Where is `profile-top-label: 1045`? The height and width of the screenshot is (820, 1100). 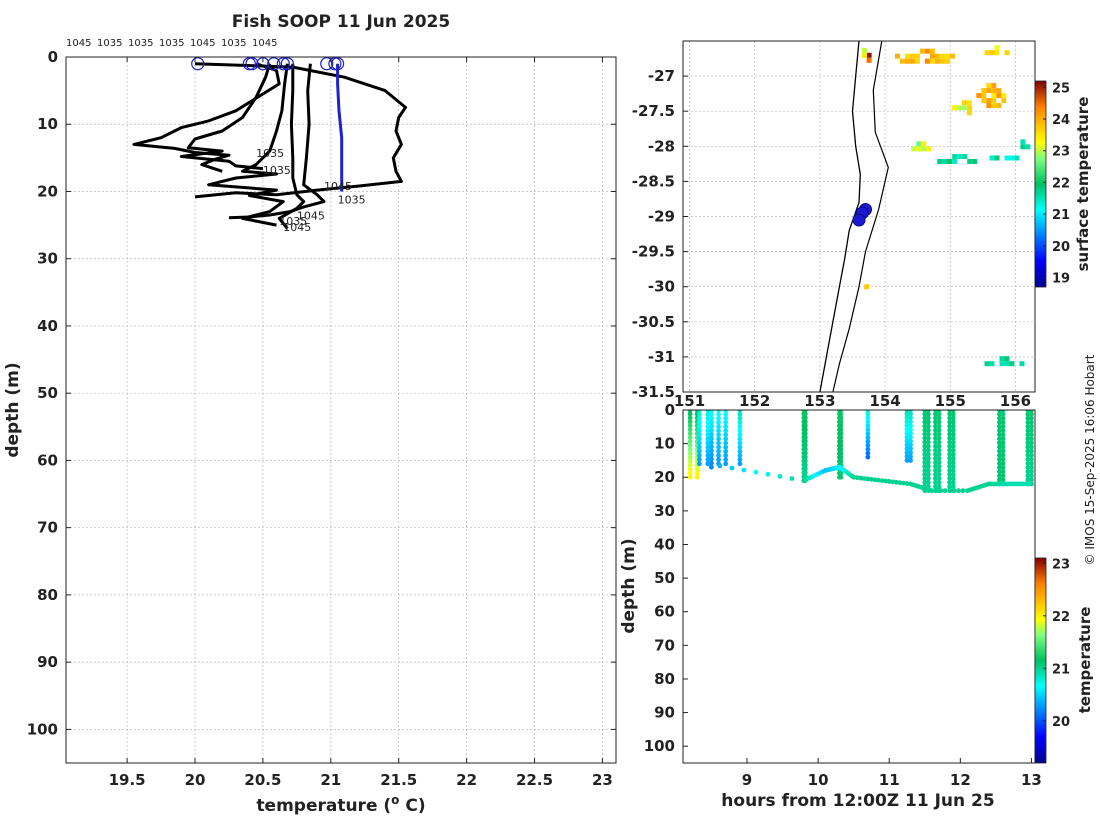 profile-top-label: 1045 is located at coordinates (78, 43).